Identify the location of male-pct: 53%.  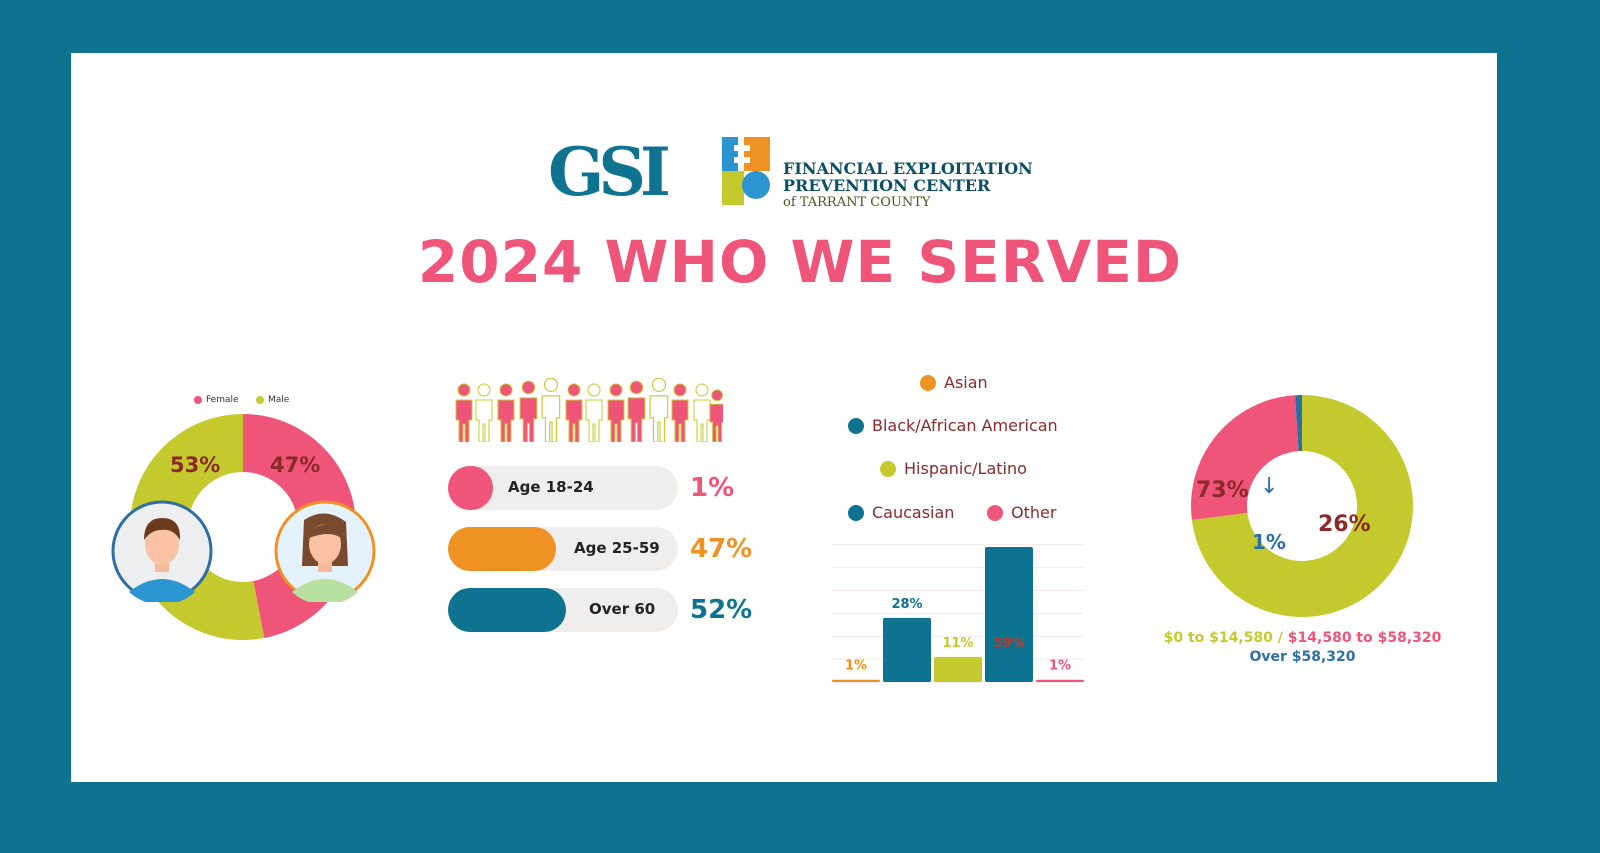
(195, 465).